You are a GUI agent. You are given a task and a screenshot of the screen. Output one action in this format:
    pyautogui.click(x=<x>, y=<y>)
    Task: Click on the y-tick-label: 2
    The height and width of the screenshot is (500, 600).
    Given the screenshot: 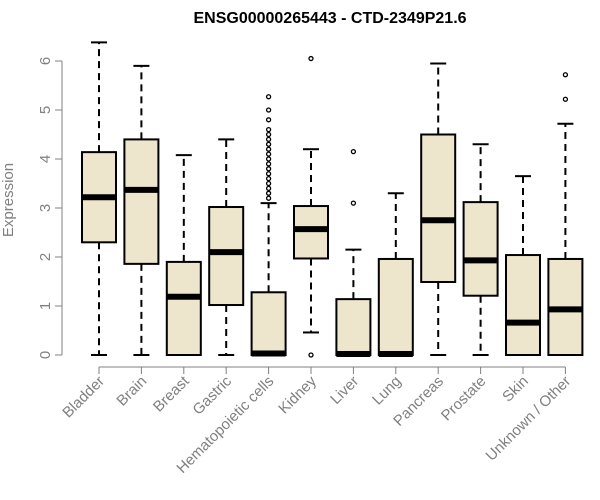 What is the action you would take?
    pyautogui.click(x=45, y=257)
    